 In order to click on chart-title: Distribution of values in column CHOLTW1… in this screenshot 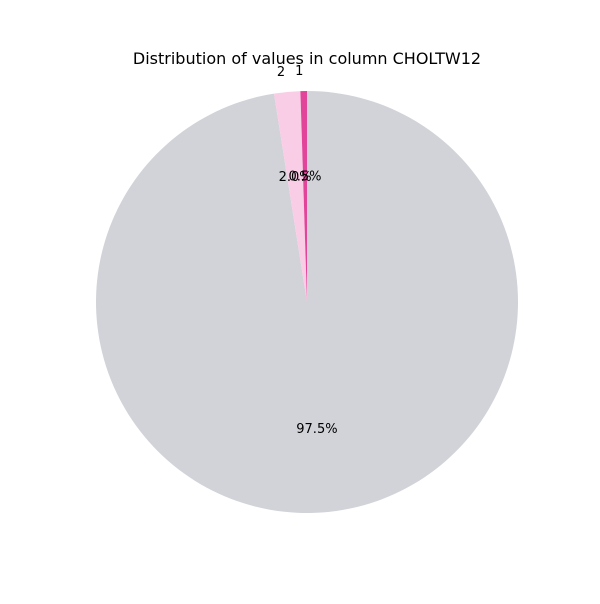, I will do `click(307, 58)`.